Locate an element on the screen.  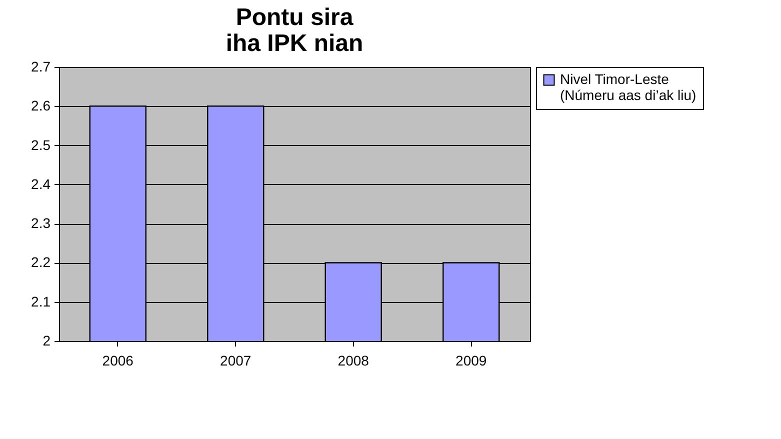
y-tick-label: 2.7 is located at coordinates (41, 66).